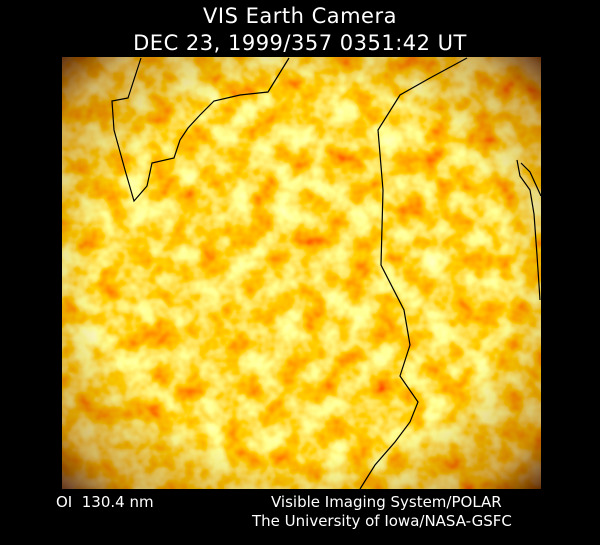 The height and width of the screenshot is (545, 600). Describe the element at coordinates (105, 502) in the screenshot. I see `filter-label: OI 130.4 nm` at that location.